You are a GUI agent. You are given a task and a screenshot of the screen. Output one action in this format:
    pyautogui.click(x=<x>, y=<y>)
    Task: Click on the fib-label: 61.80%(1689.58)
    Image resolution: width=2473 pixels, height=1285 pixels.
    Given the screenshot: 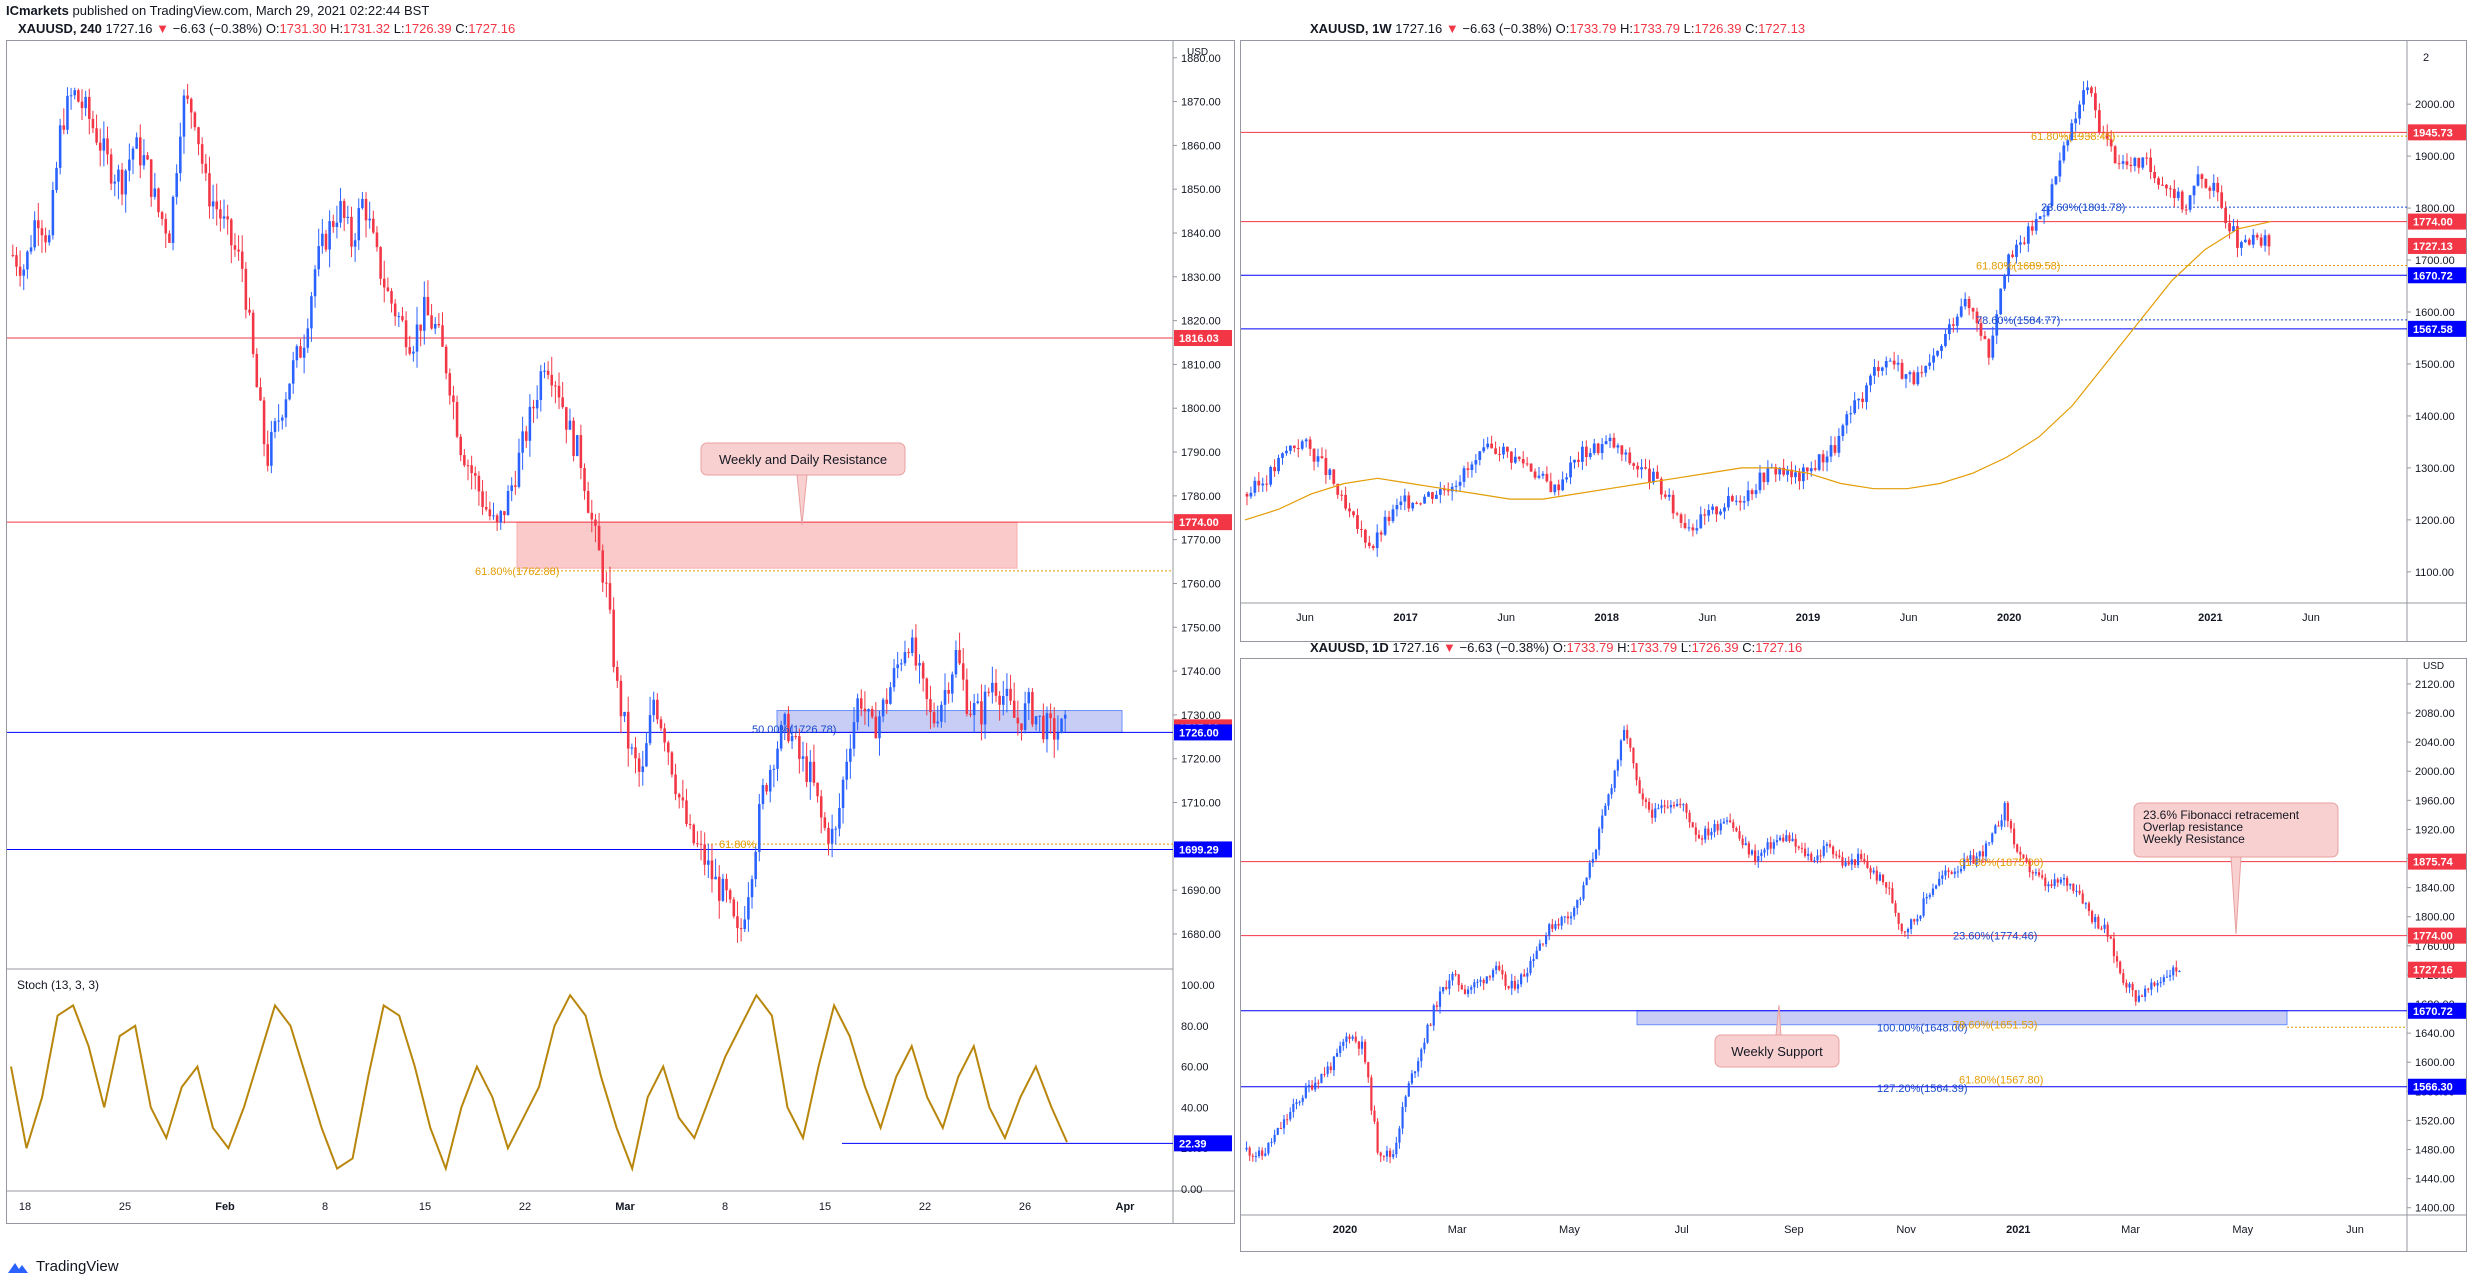 What is the action you would take?
    pyautogui.click(x=2018, y=266)
    